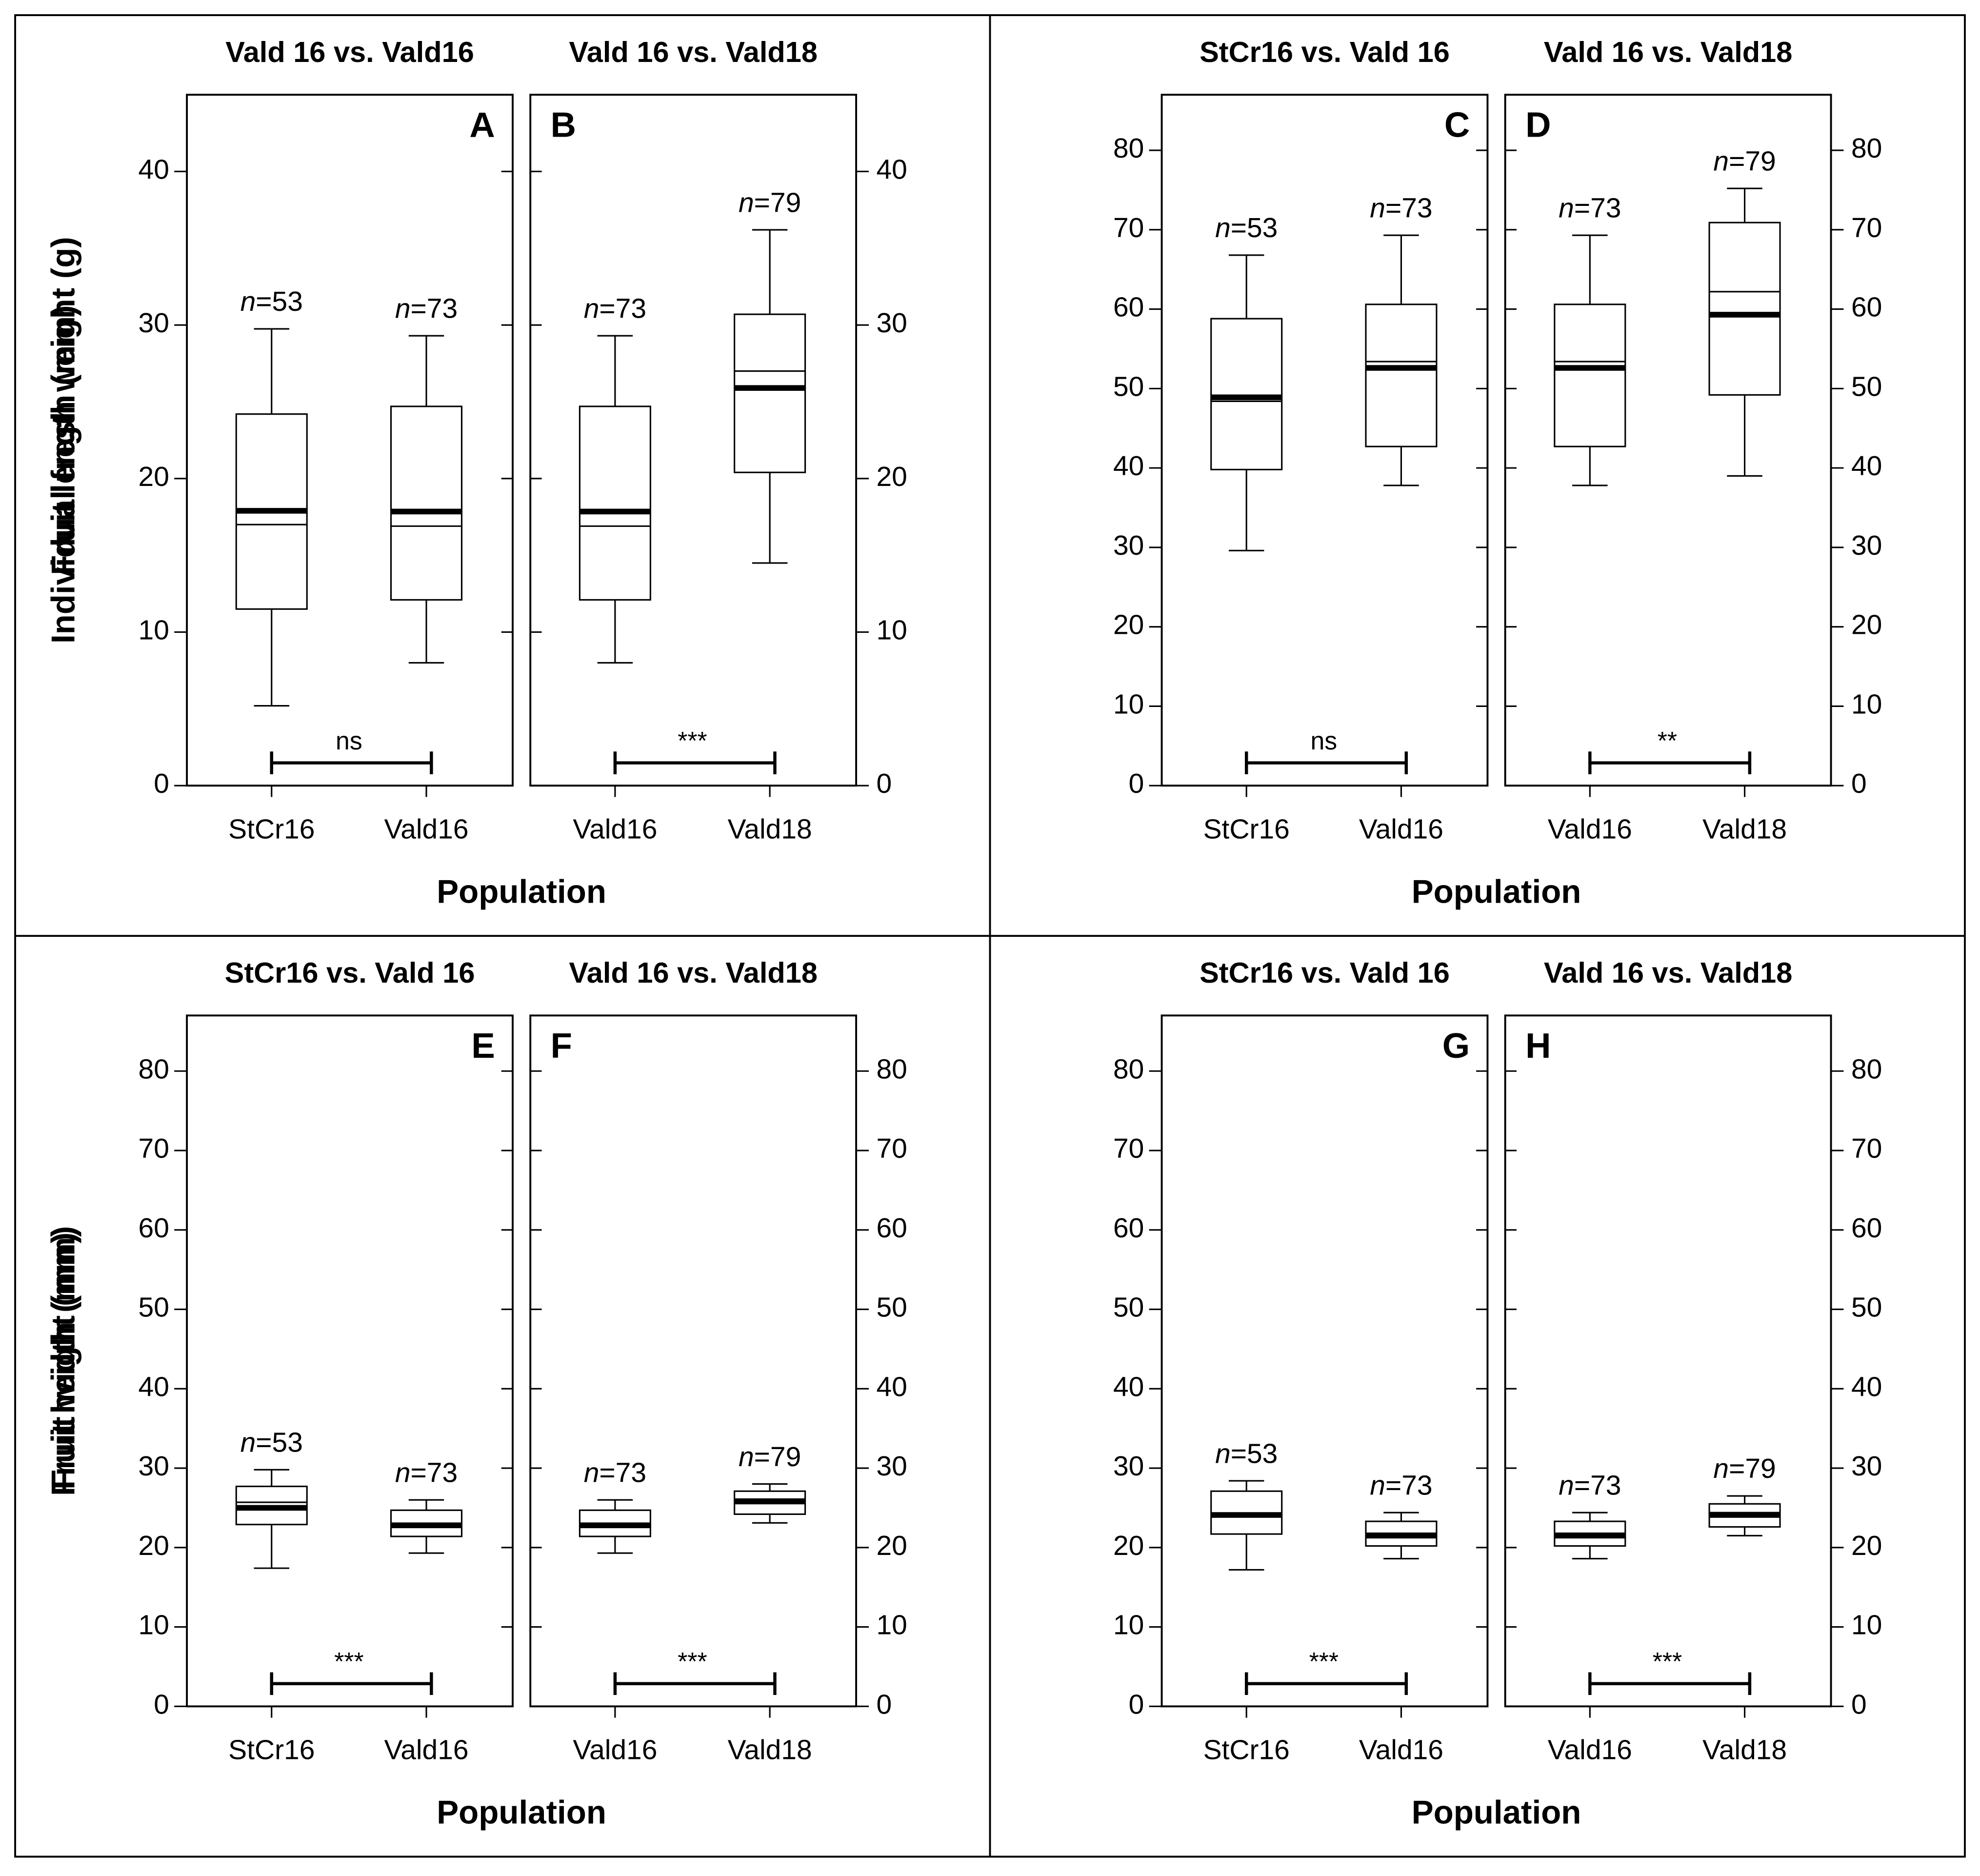 This screenshot has height=1876, width=1980. What do you see at coordinates (1456, 1046) in the screenshot?
I see `panel-letter: G` at bounding box center [1456, 1046].